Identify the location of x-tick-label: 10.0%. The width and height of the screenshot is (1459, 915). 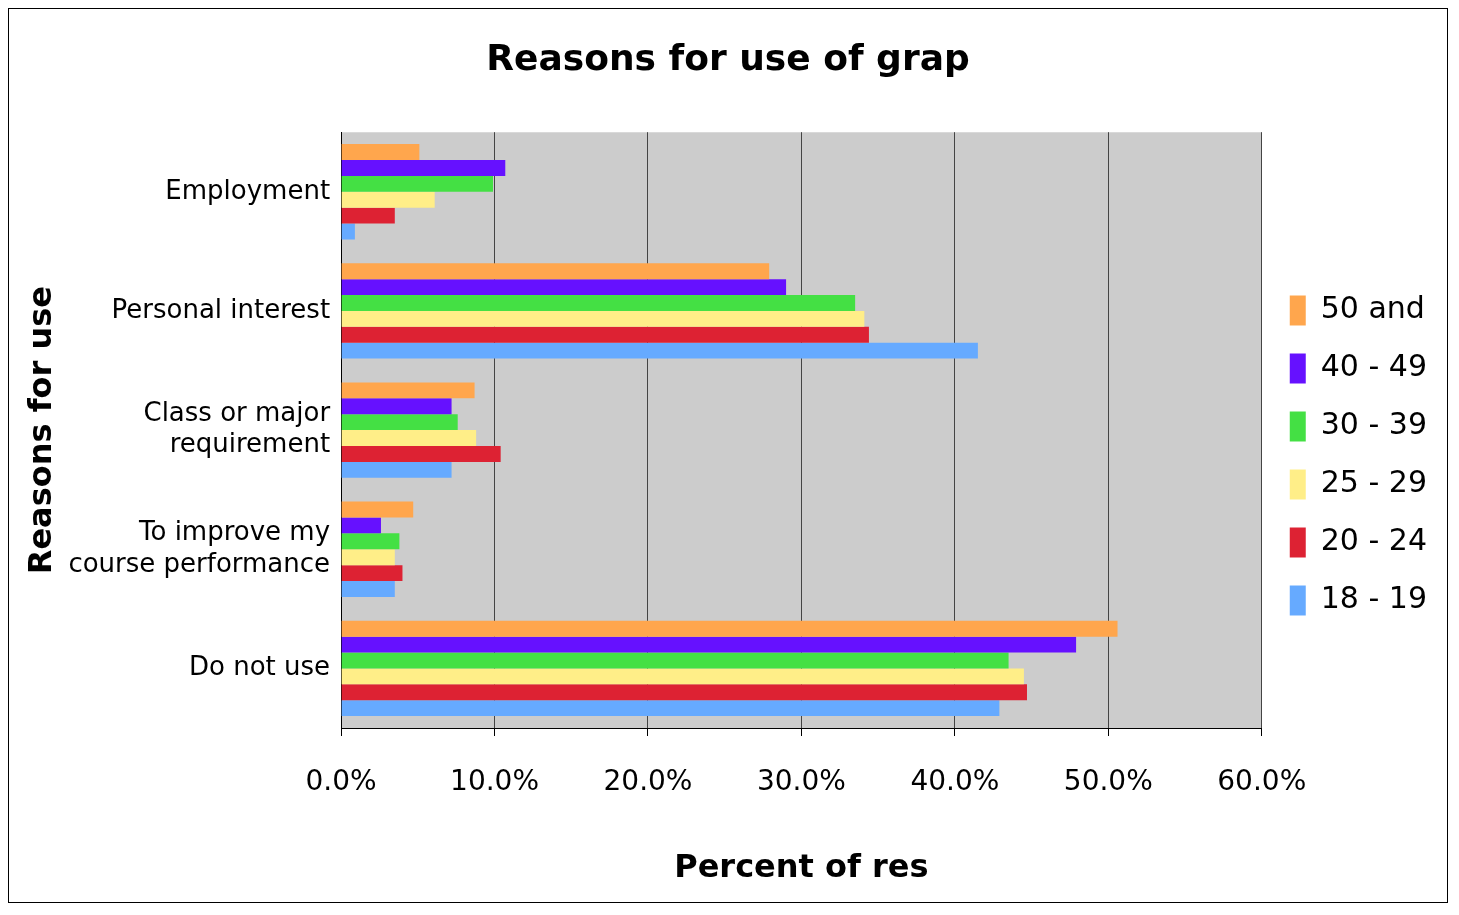
(495, 781).